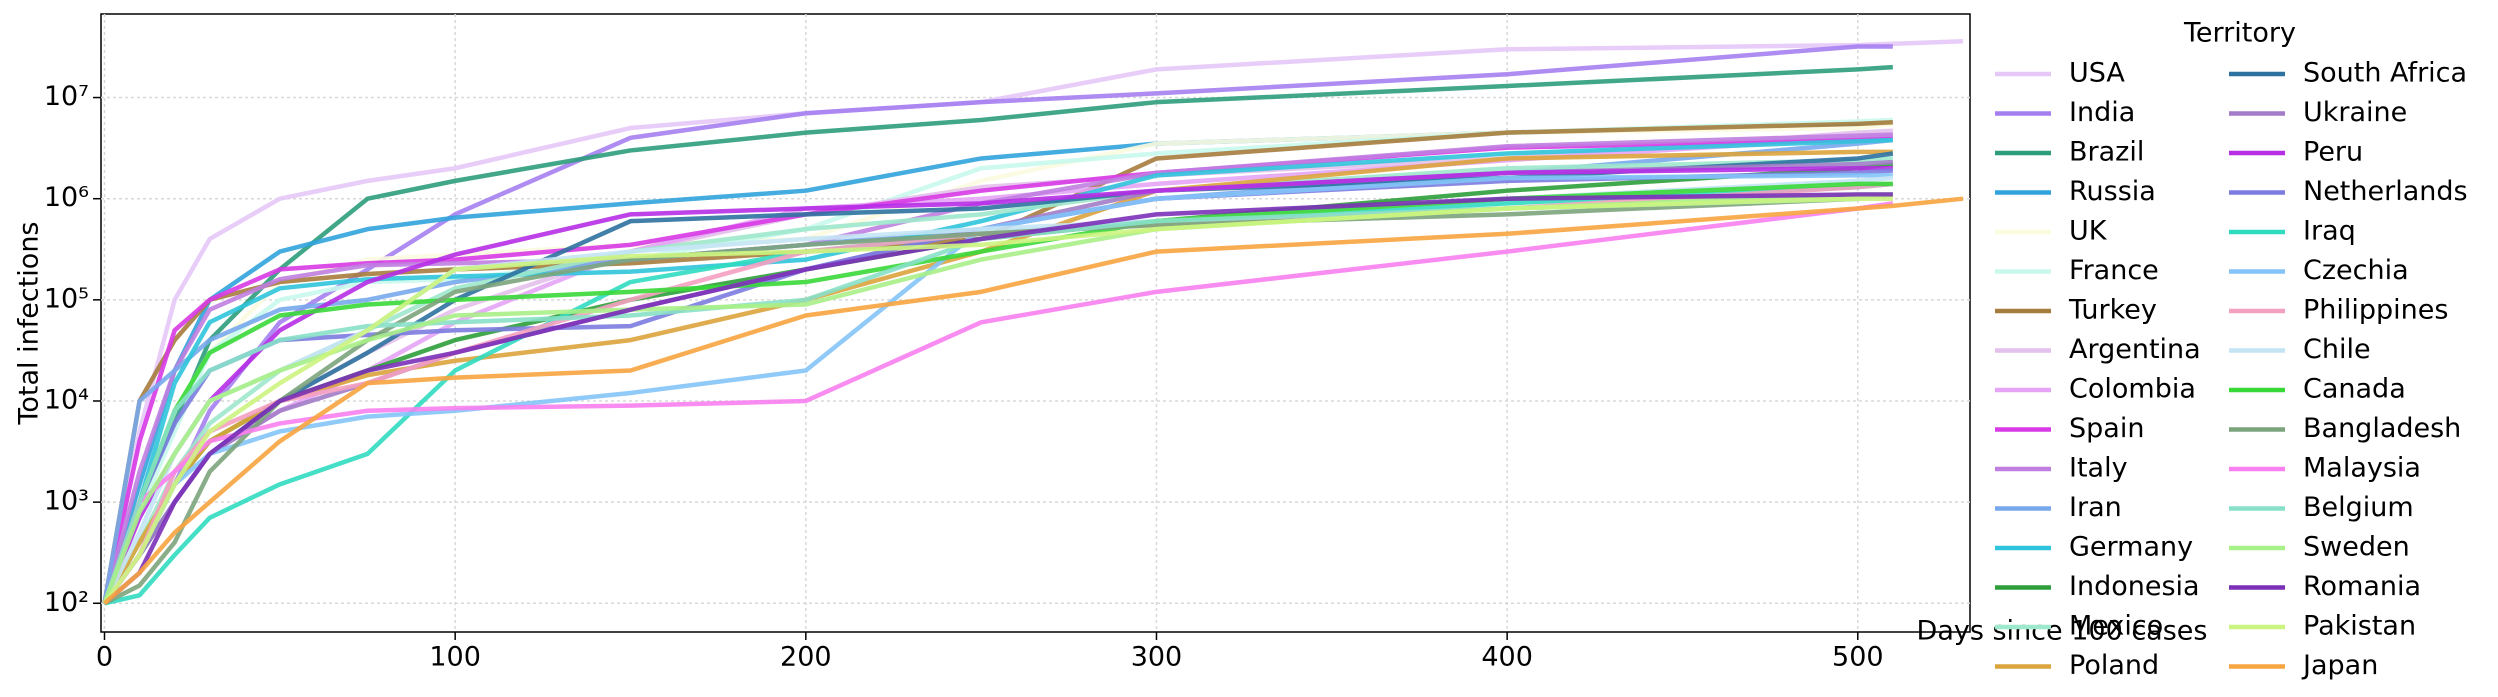  What do you see at coordinates (2359, 626) in the screenshot?
I see `legend-label: Pakistan` at bounding box center [2359, 626].